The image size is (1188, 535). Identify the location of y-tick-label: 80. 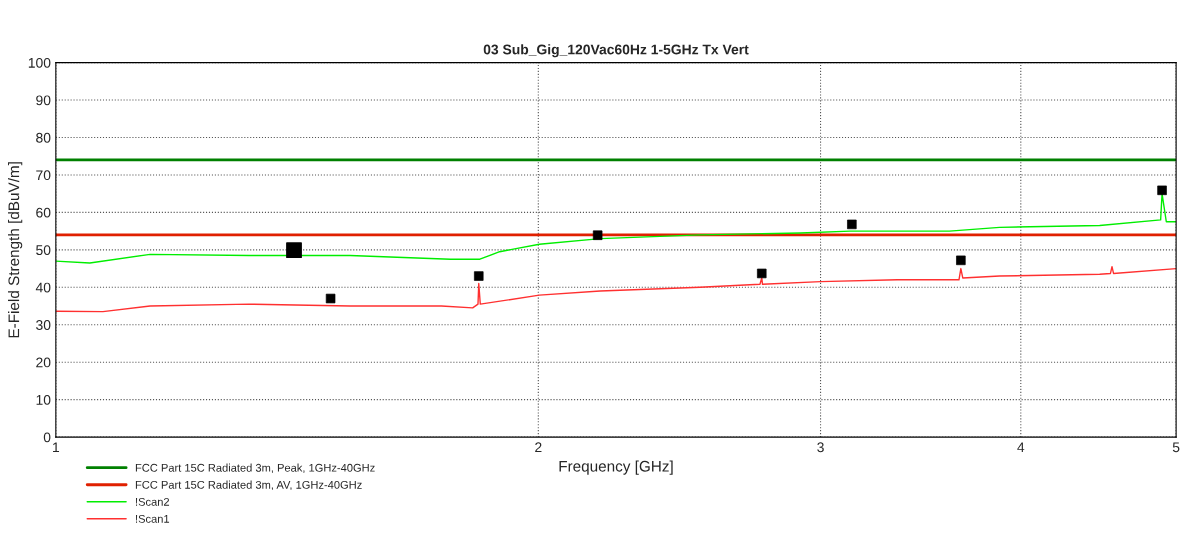
(43, 137).